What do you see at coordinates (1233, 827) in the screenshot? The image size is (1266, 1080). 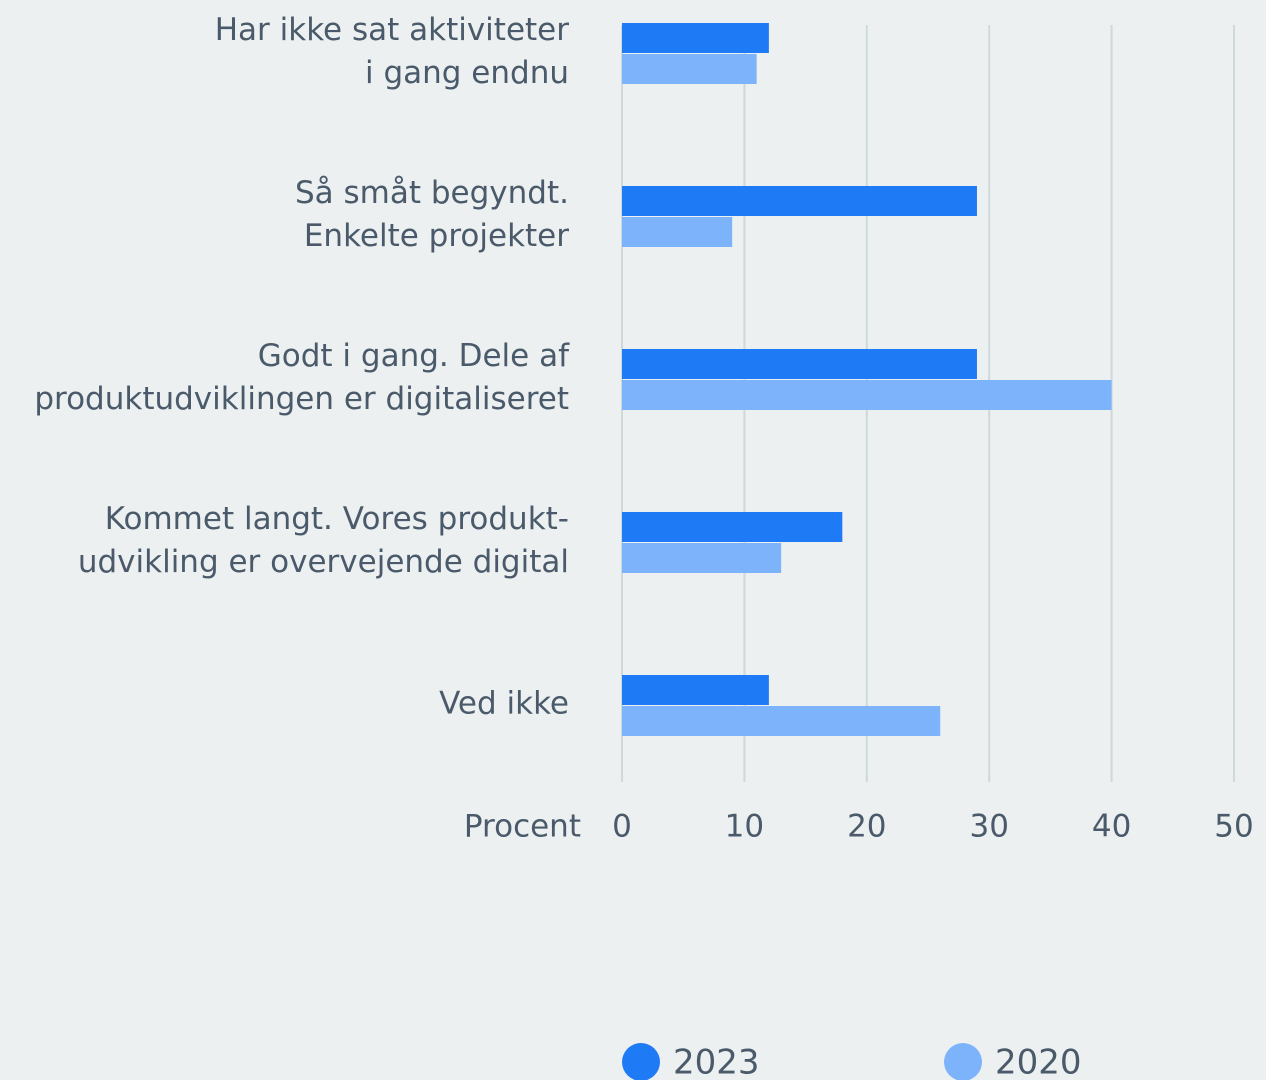 I see `x-tick-label: 50` at bounding box center [1233, 827].